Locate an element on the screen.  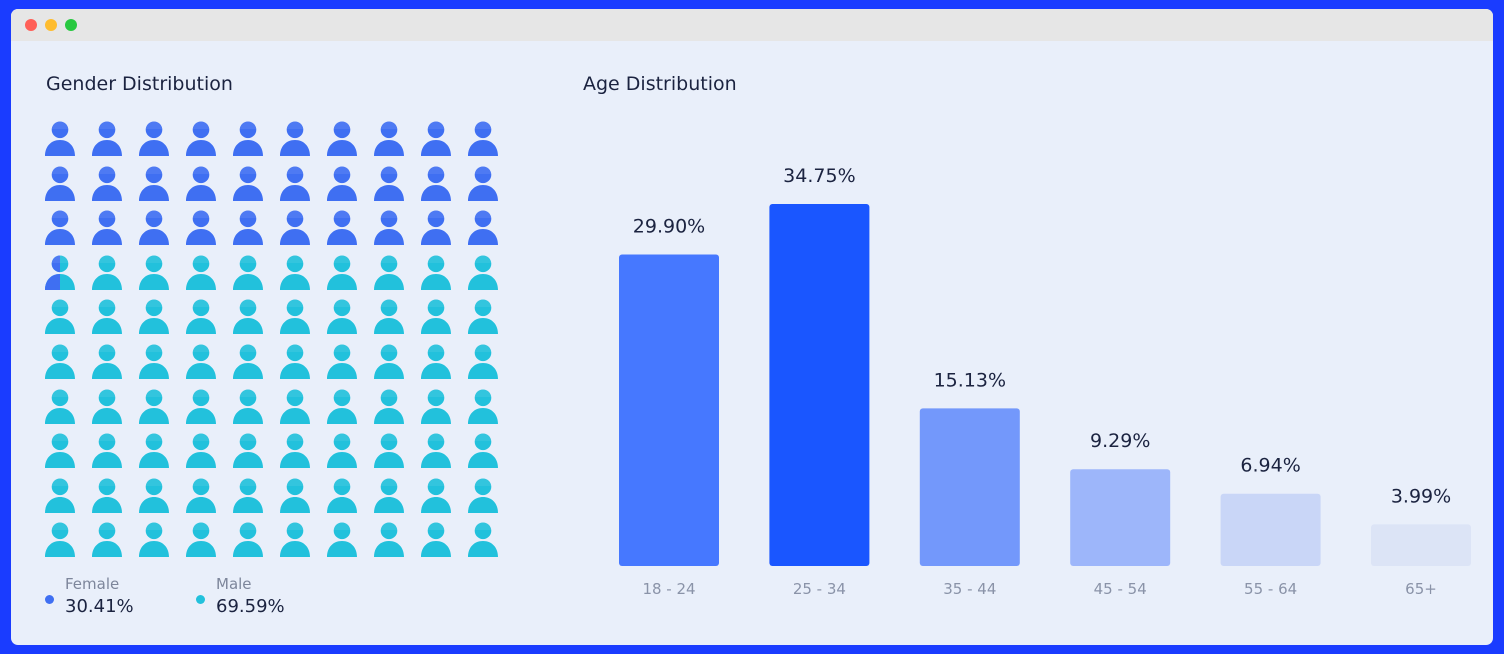
x-tick-label: 55 - 64 is located at coordinates (1270, 589).